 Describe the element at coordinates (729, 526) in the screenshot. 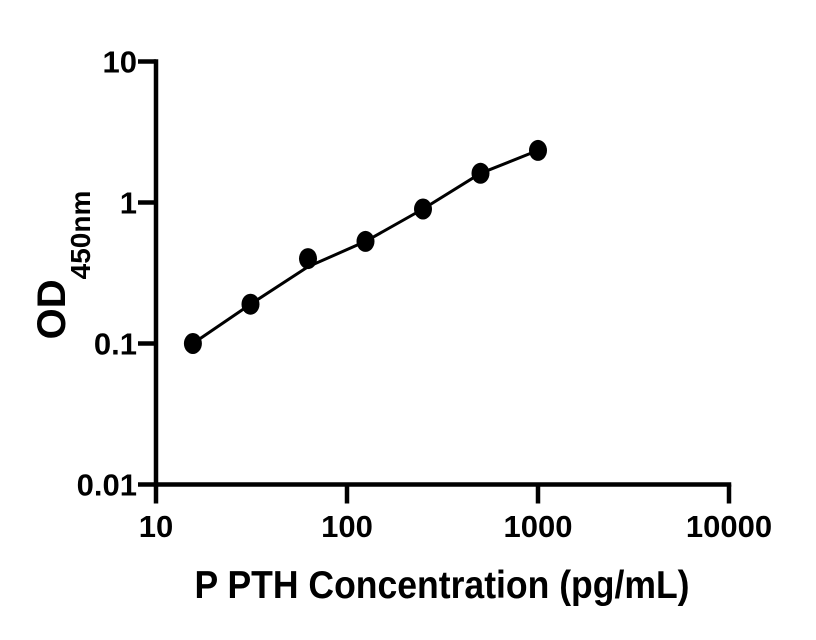

I see `x-tick-label: 10000` at that location.